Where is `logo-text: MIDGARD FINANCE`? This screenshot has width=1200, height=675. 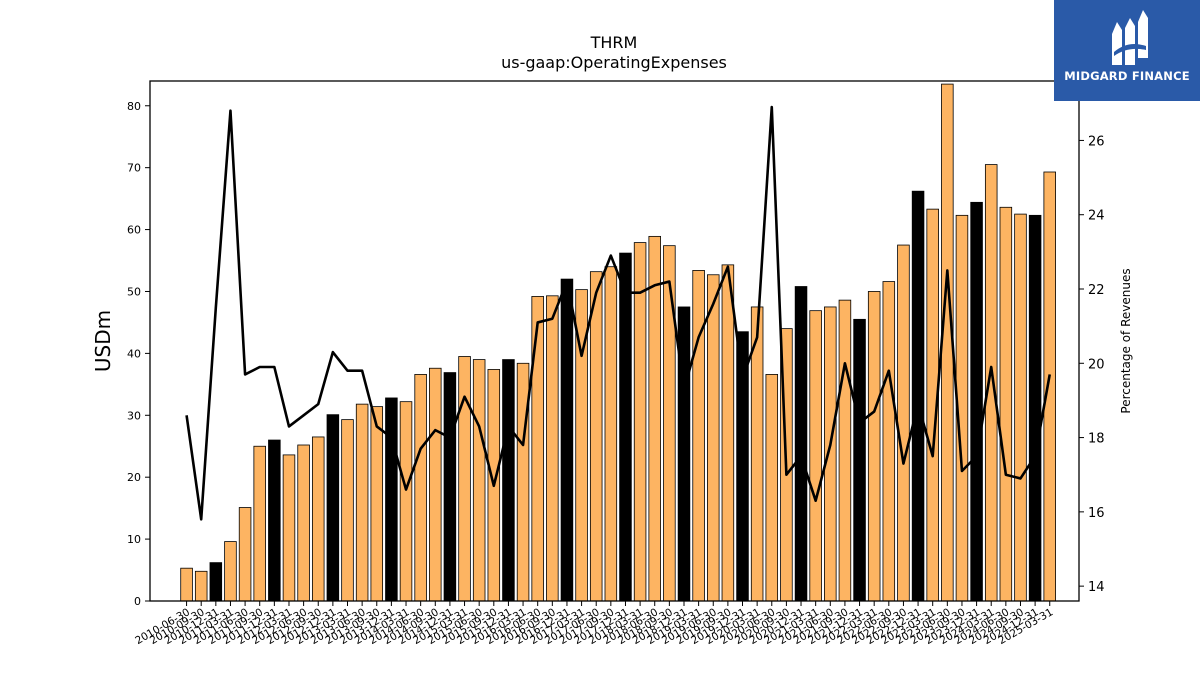 logo-text: MIDGARD FINANCE is located at coordinates (1127, 76).